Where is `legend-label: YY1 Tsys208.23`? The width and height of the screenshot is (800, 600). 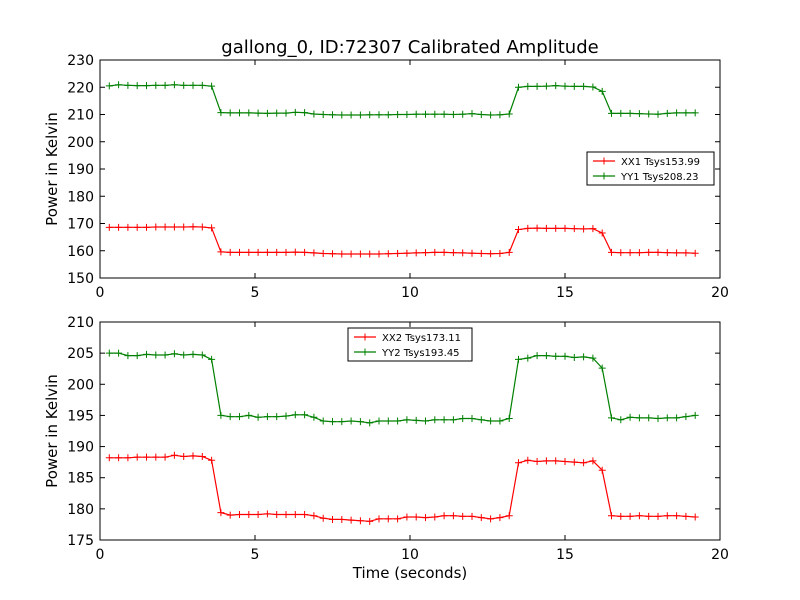 legend-label: YY1 Tsys208.23 is located at coordinates (659, 177).